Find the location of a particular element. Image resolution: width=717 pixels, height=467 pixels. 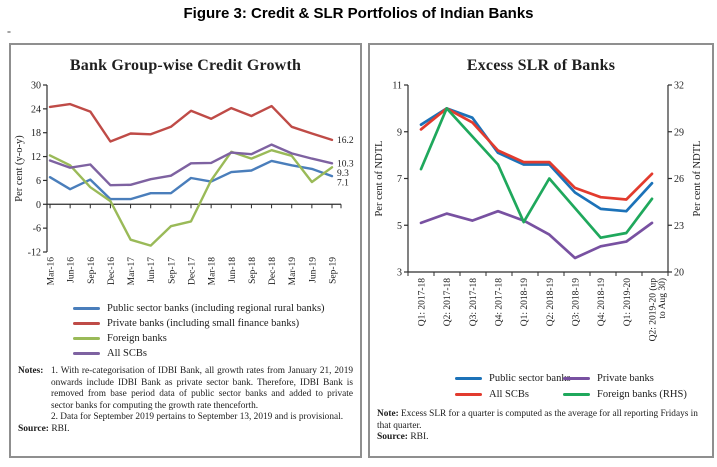

slr-chart-title: Excess SLR of Banks is located at coordinates (541, 65).